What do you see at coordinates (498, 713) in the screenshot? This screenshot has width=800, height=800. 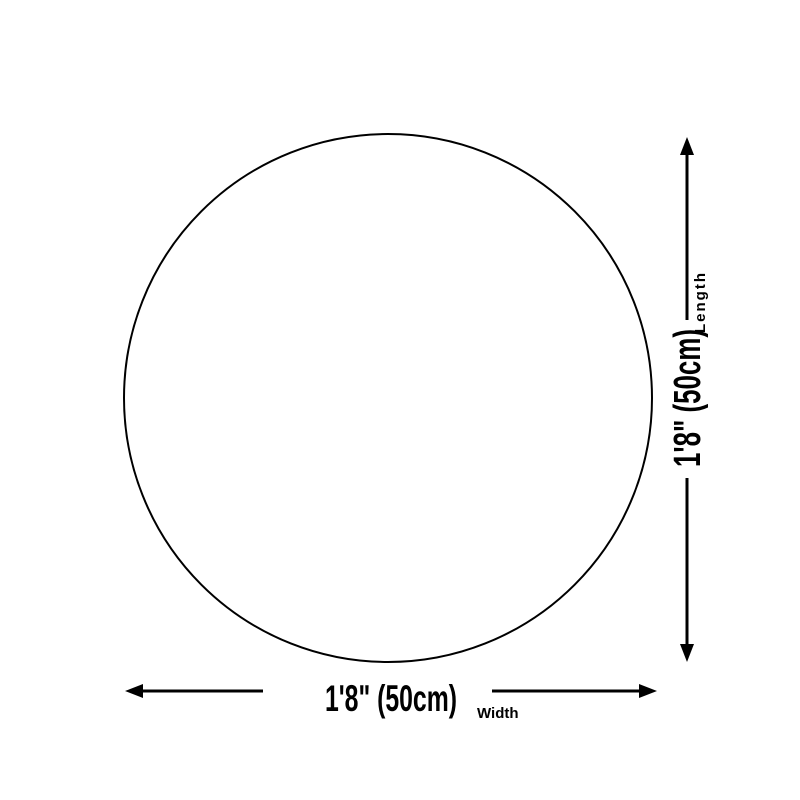 I see `width-caption: Width` at bounding box center [498, 713].